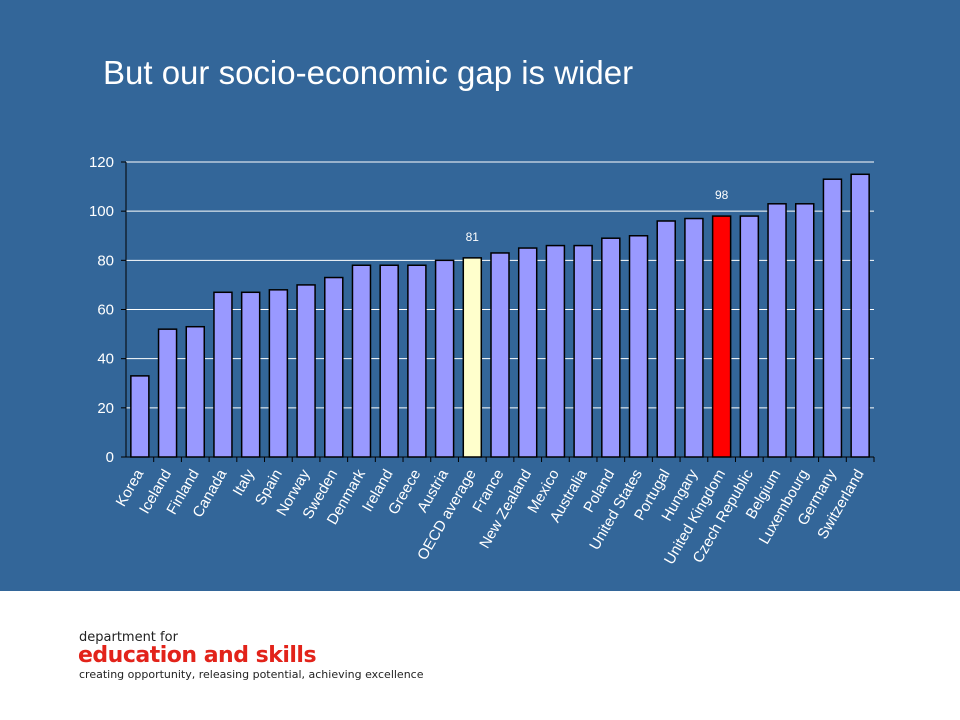 The width and height of the screenshot is (960, 720). I want to click on bar-united-states, so click(638, 346).